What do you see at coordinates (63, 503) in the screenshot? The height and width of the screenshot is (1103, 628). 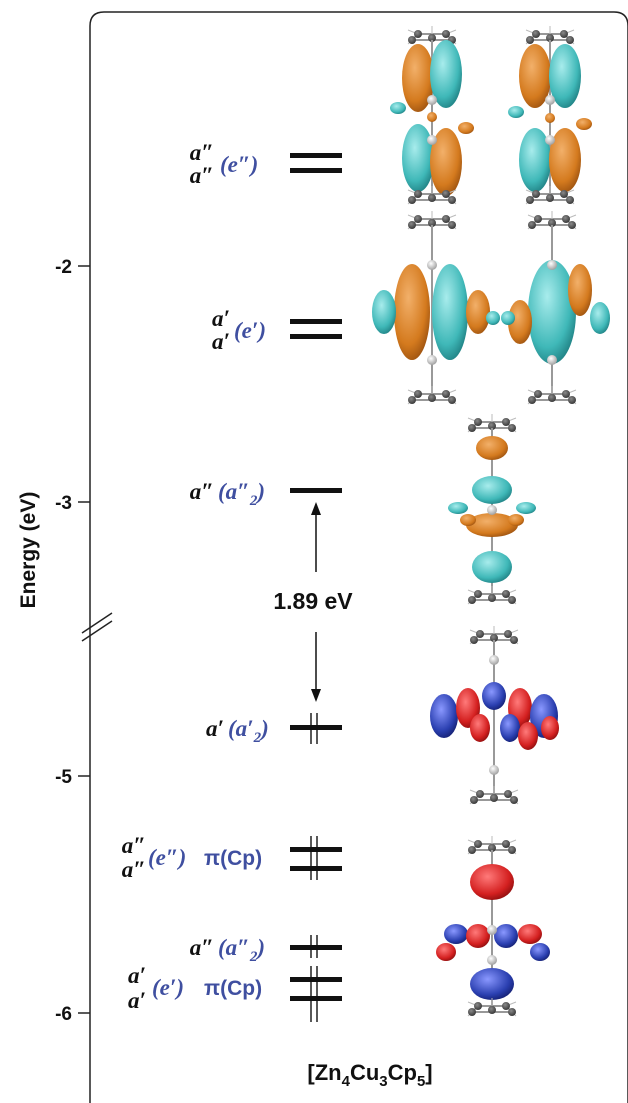 I see `tick-label: -3` at bounding box center [63, 503].